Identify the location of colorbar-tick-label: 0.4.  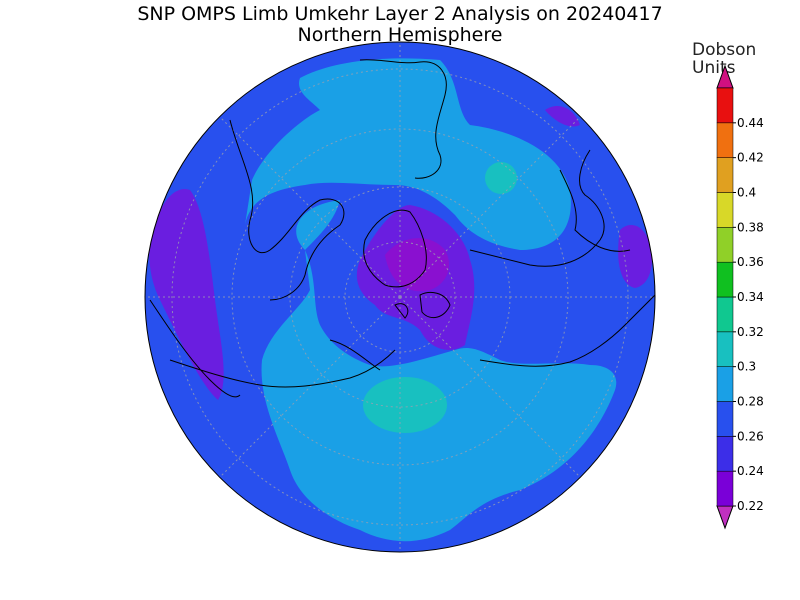
(746, 193).